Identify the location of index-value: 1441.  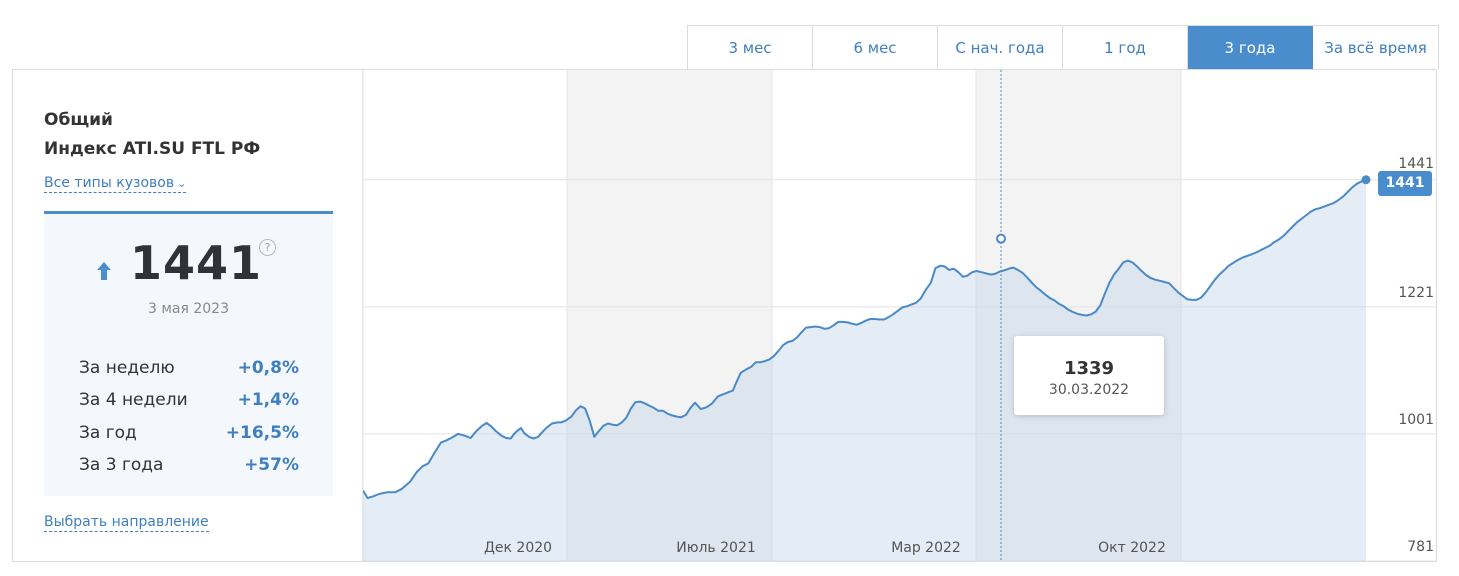
(196, 263).